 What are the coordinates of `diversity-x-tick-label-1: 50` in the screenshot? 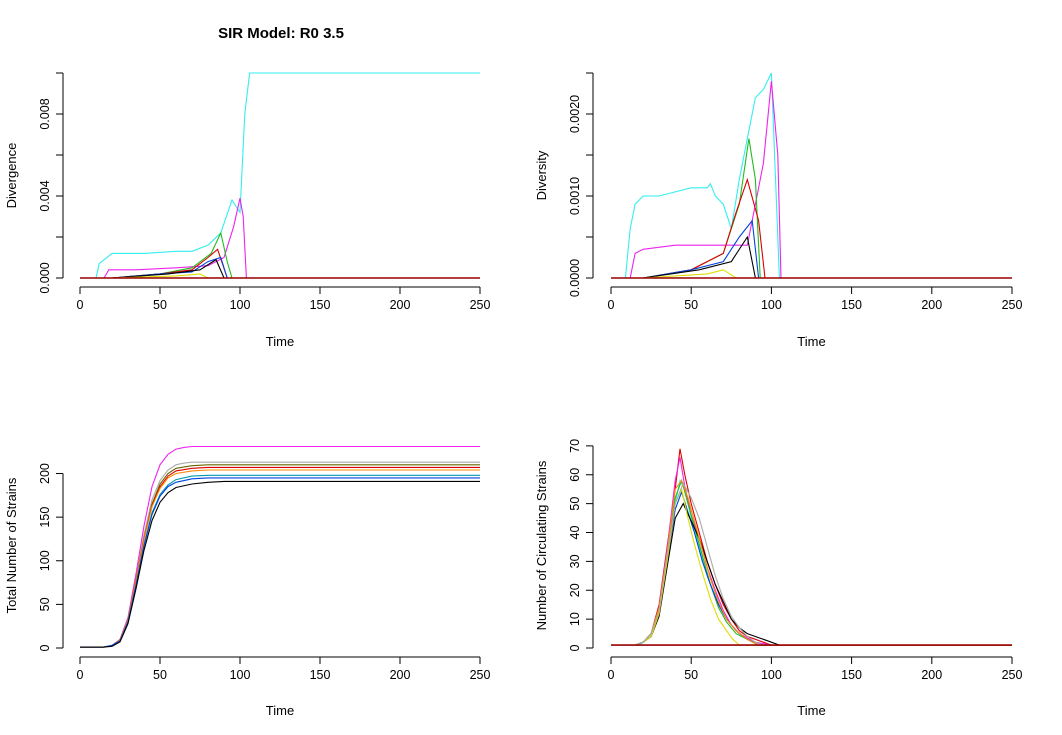 It's located at (691, 305).